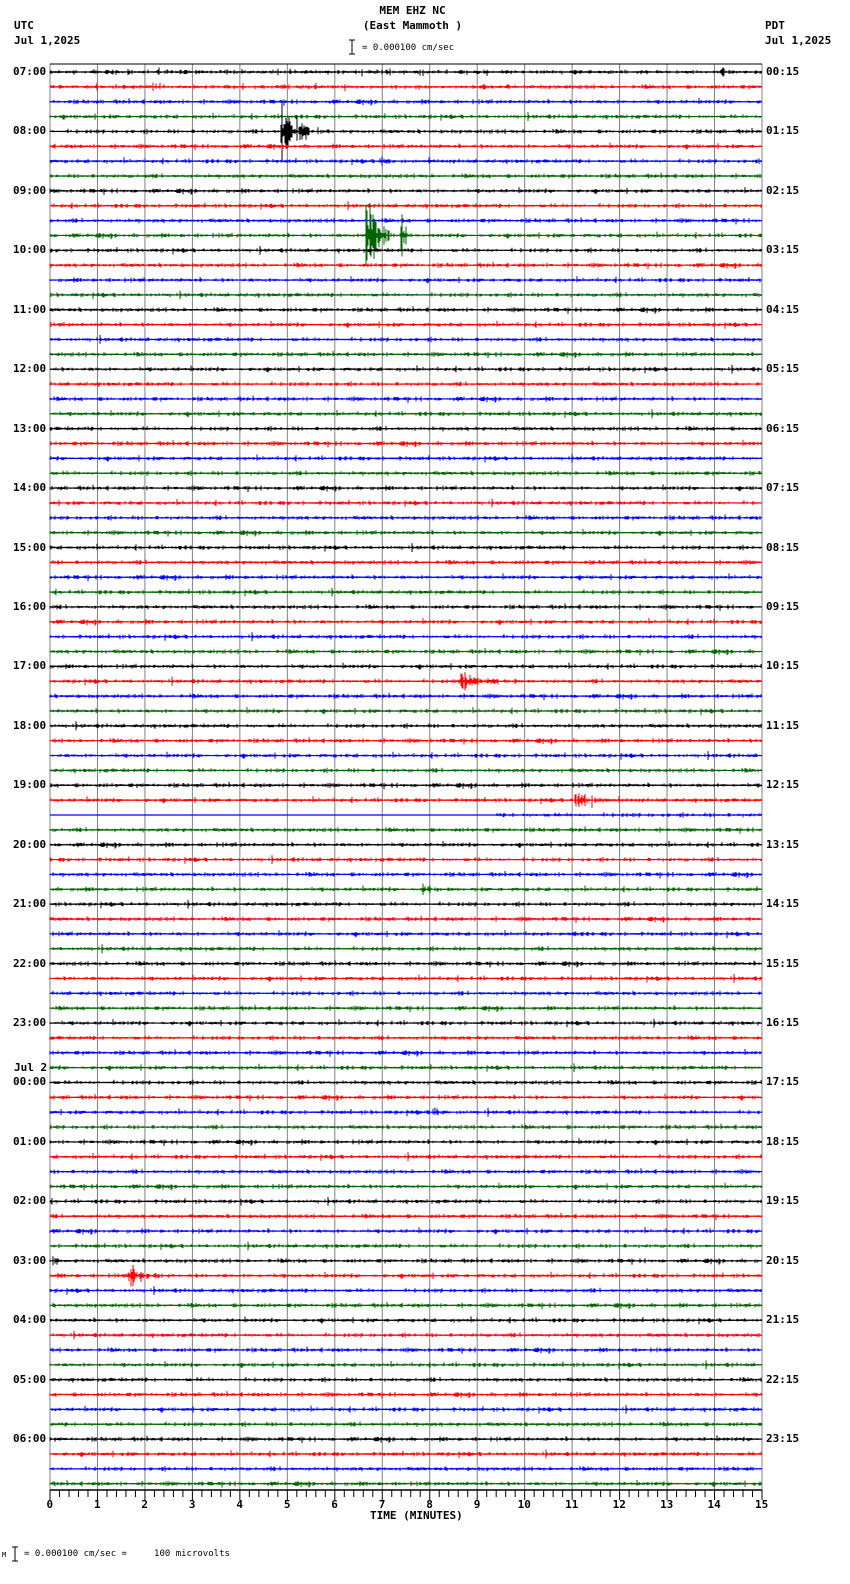 The width and height of the screenshot is (850, 1584). I want to click on footer-scale-bar-icon, so click(15, 1554).